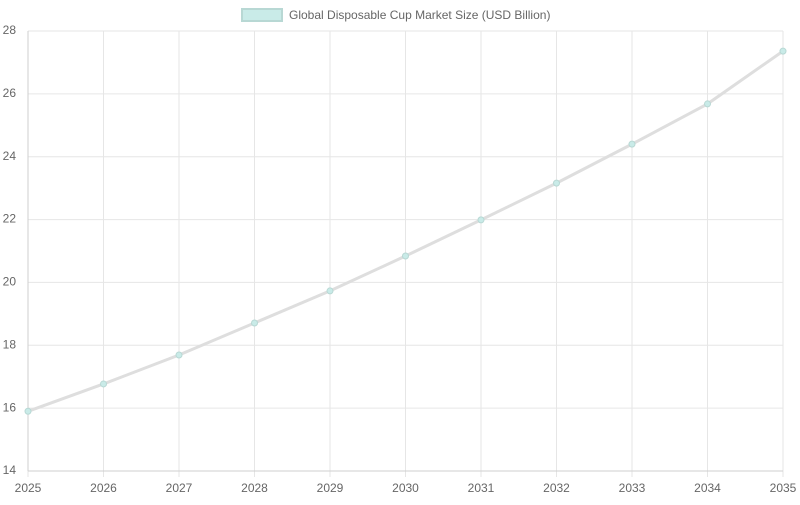 This screenshot has width=800, height=505. Describe the element at coordinates (632, 488) in the screenshot. I see `x-tick-label: 2033` at that location.